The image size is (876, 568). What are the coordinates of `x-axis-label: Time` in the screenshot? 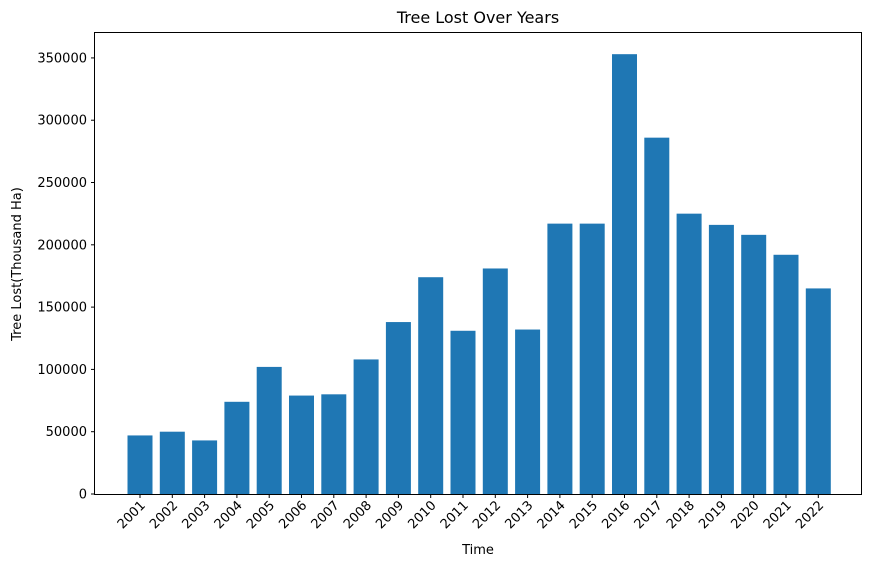 It's located at (477, 550).